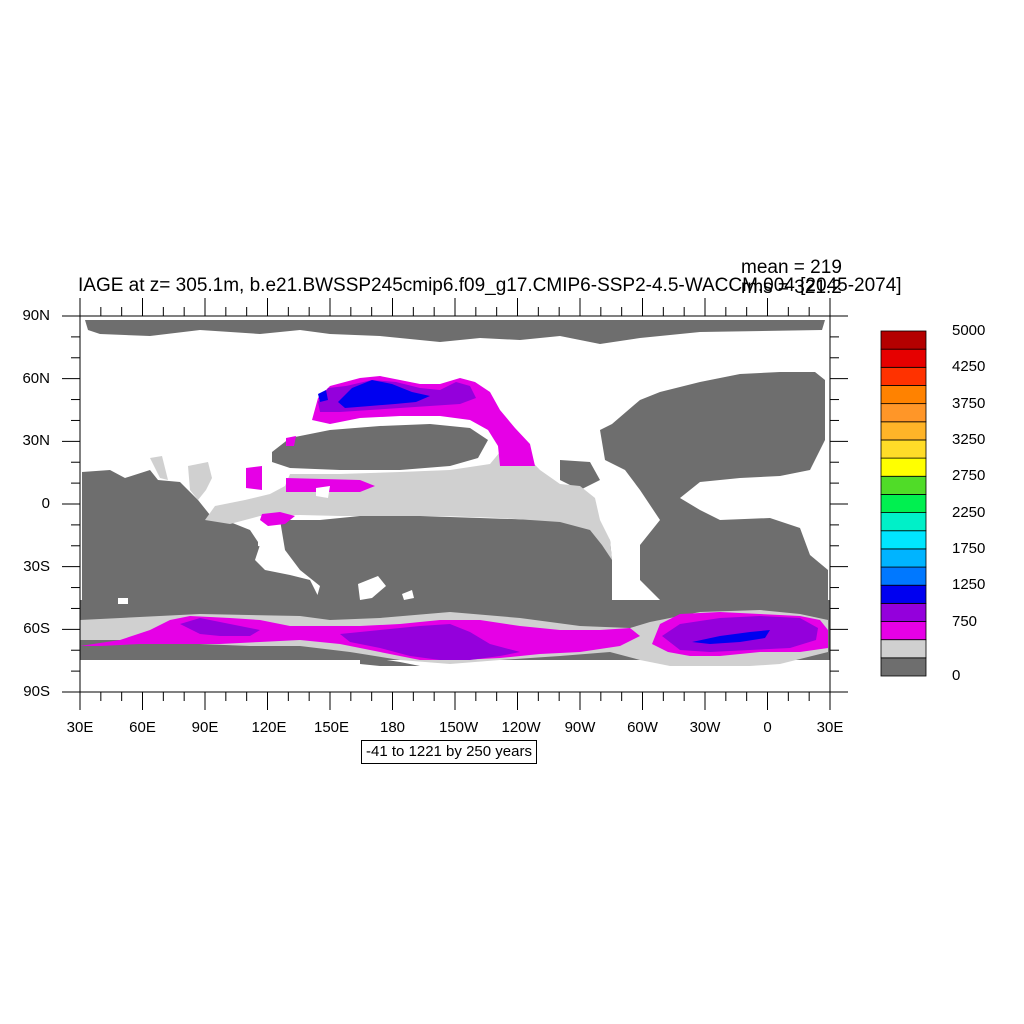 The height and width of the screenshot is (1024, 1024). Describe the element at coordinates (142, 727) in the screenshot. I see `lon-label: 60E` at that location.